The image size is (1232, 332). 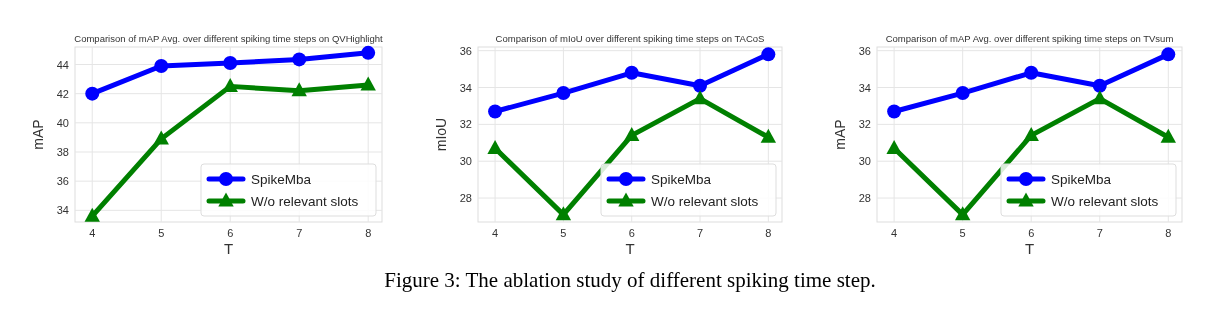 What do you see at coordinates (441, 134) in the screenshot?
I see `y-axis-title: mIoU` at bounding box center [441, 134].